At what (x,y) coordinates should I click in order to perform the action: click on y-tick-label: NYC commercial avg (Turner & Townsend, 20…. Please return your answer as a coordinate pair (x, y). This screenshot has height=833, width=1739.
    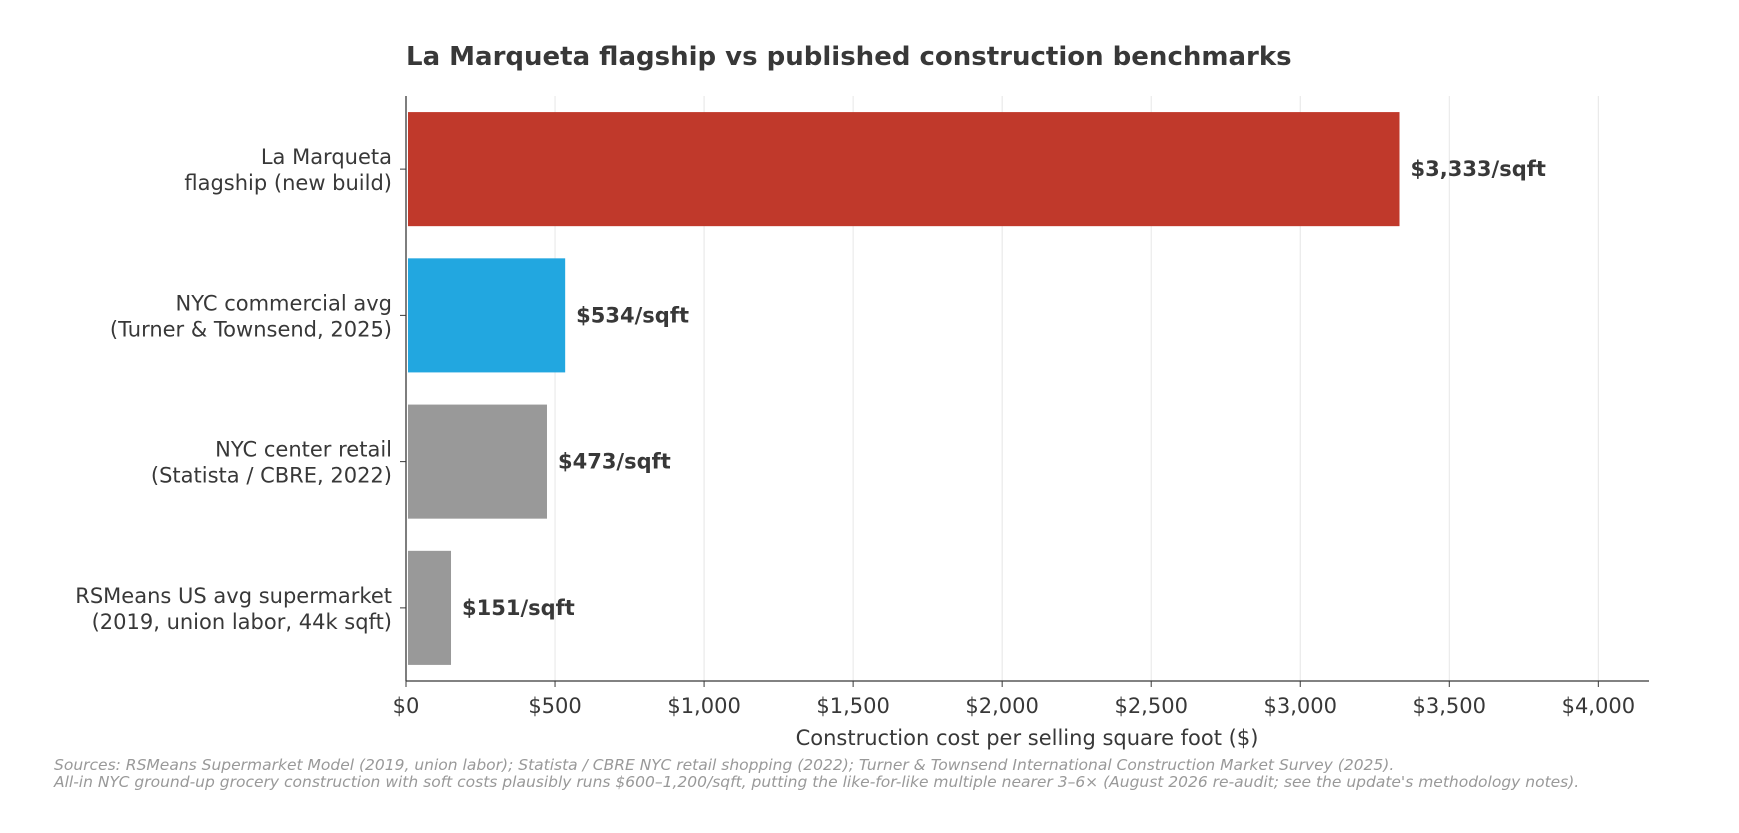
    Looking at the image, I should click on (251, 316).